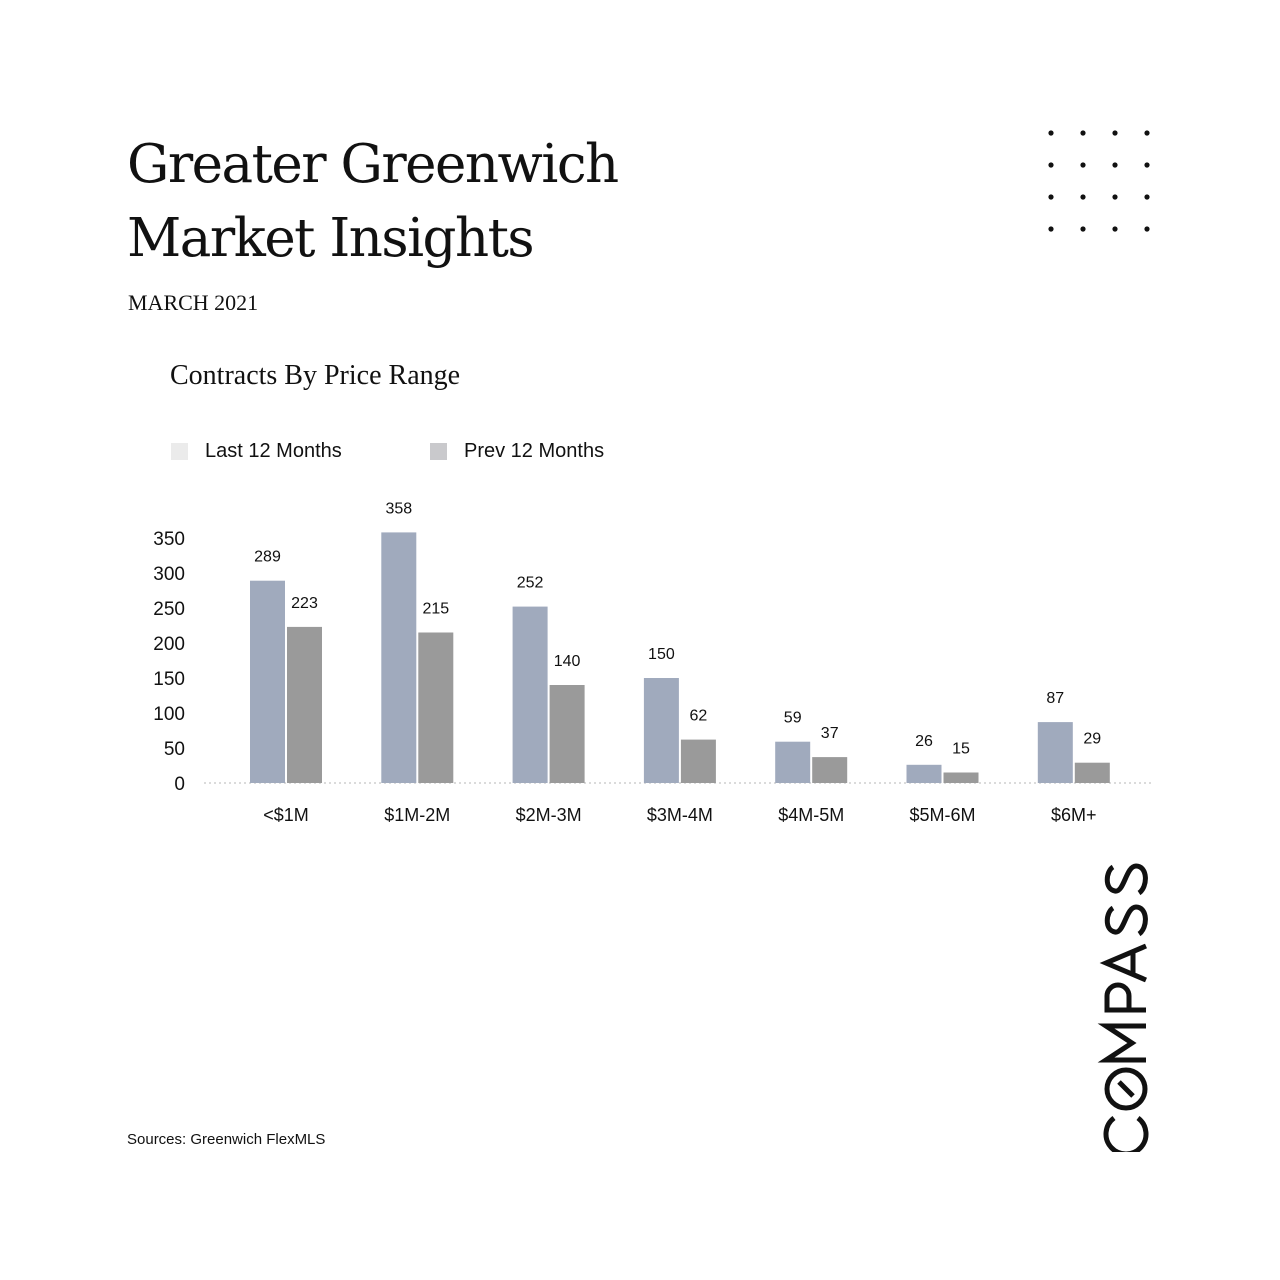  What do you see at coordinates (169, 679) in the screenshot?
I see `y-tick-label: 150` at bounding box center [169, 679].